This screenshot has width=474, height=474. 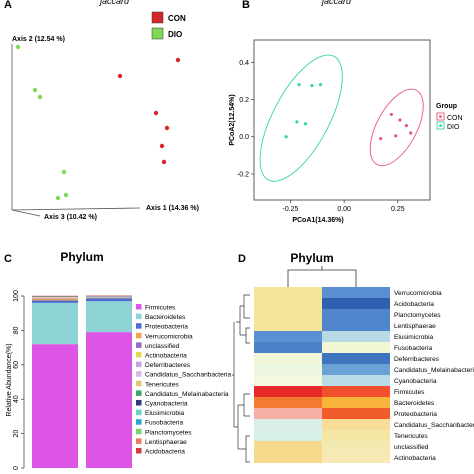 What do you see at coordinates (16, 365) in the screenshot?
I see `y-tick-label: 60` at bounding box center [16, 365].